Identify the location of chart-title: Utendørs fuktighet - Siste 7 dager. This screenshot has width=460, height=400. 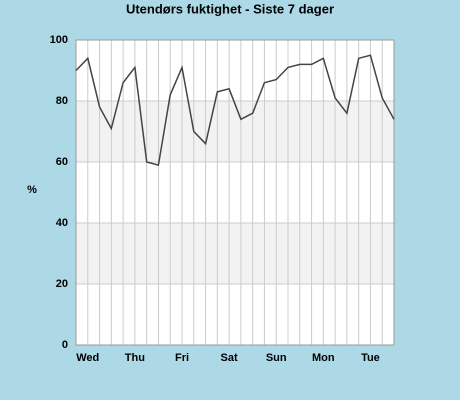
(230, 8).